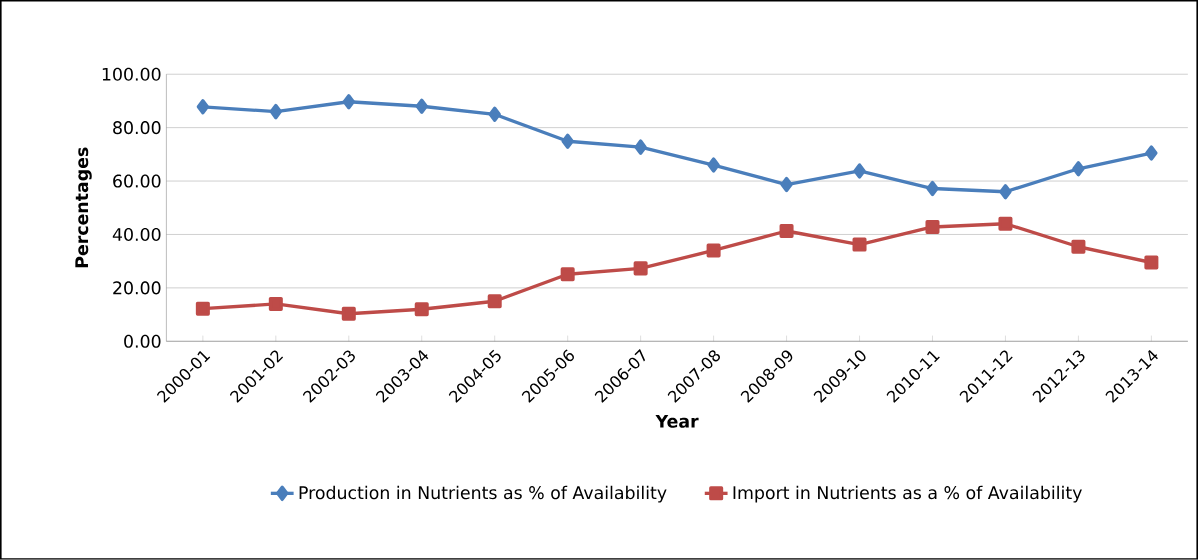 Image resolution: width=1198 pixels, height=560 pixels. Describe the element at coordinates (677, 421) in the screenshot. I see `x-axis-title: Year` at that location.